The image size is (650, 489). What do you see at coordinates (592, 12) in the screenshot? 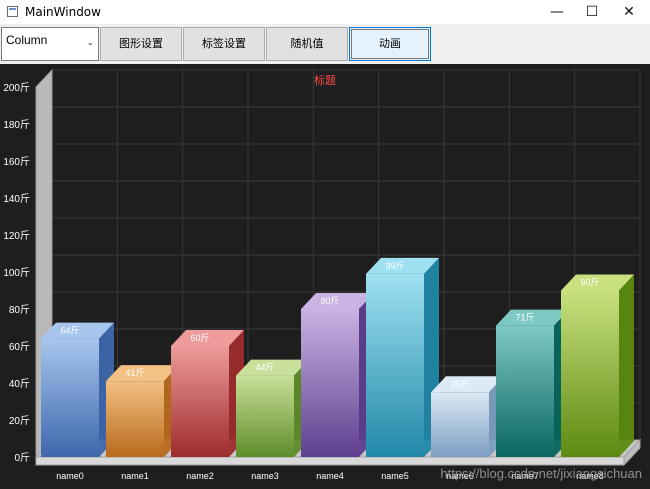
I see `maximize-button: ☐` at bounding box center [592, 12].